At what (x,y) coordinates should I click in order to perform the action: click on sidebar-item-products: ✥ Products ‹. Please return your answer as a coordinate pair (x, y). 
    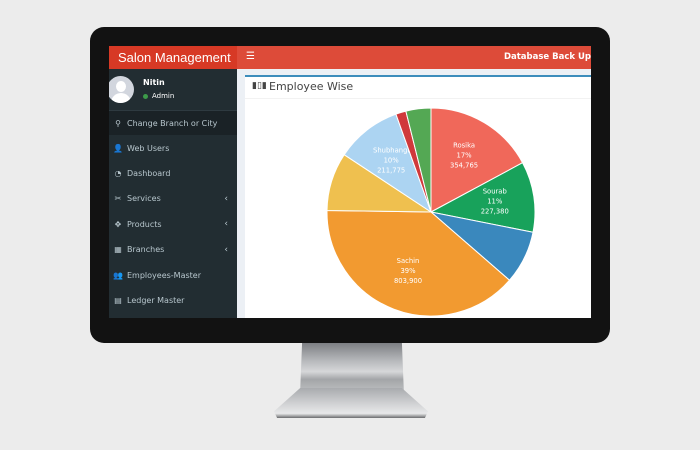
    Looking at the image, I should click on (173, 224).